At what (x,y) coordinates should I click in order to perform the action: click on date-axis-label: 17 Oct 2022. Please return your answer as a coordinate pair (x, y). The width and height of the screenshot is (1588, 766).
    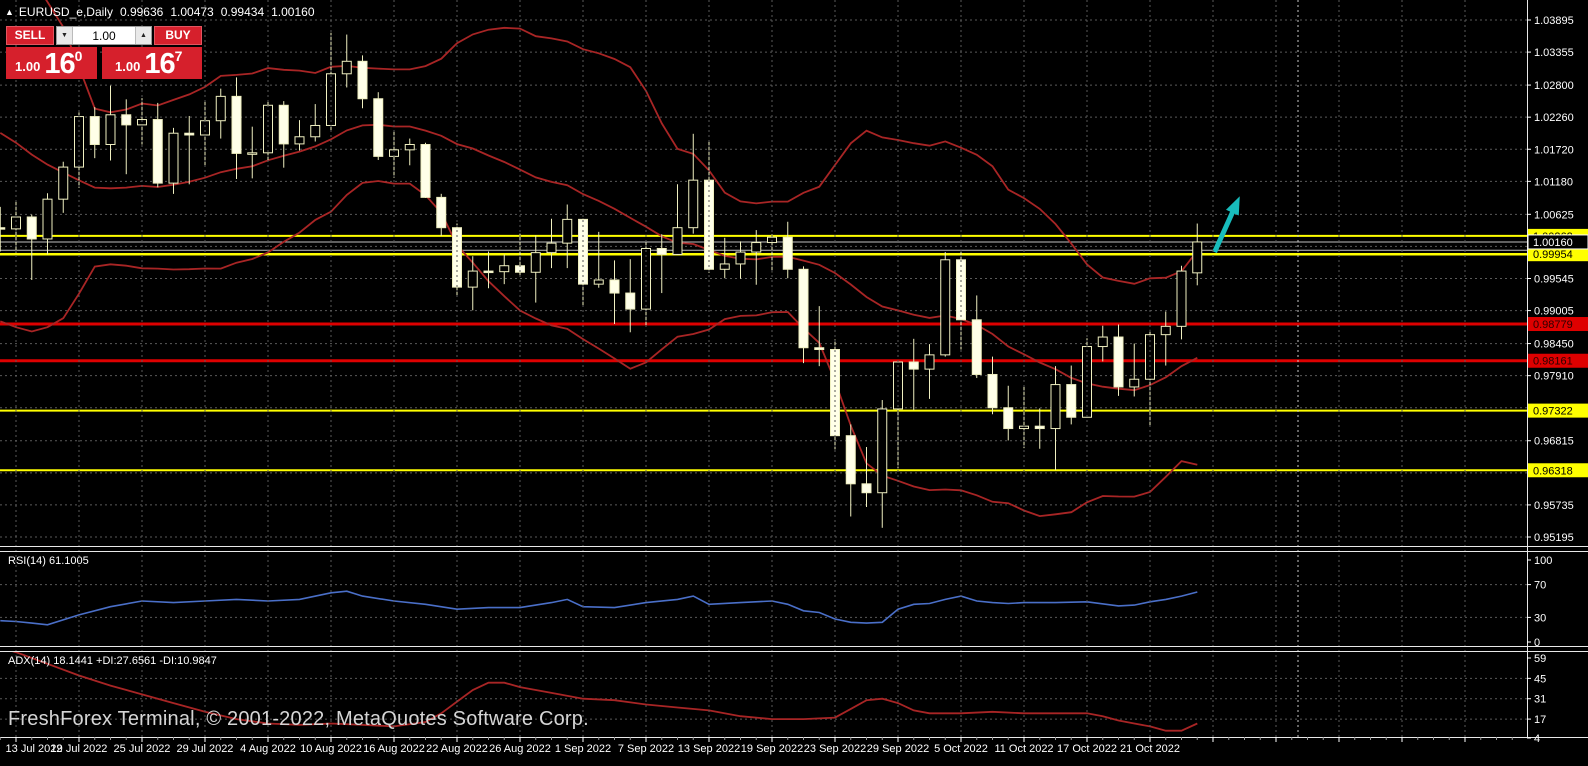
    Looking at the image, I should click on (1087, 749).